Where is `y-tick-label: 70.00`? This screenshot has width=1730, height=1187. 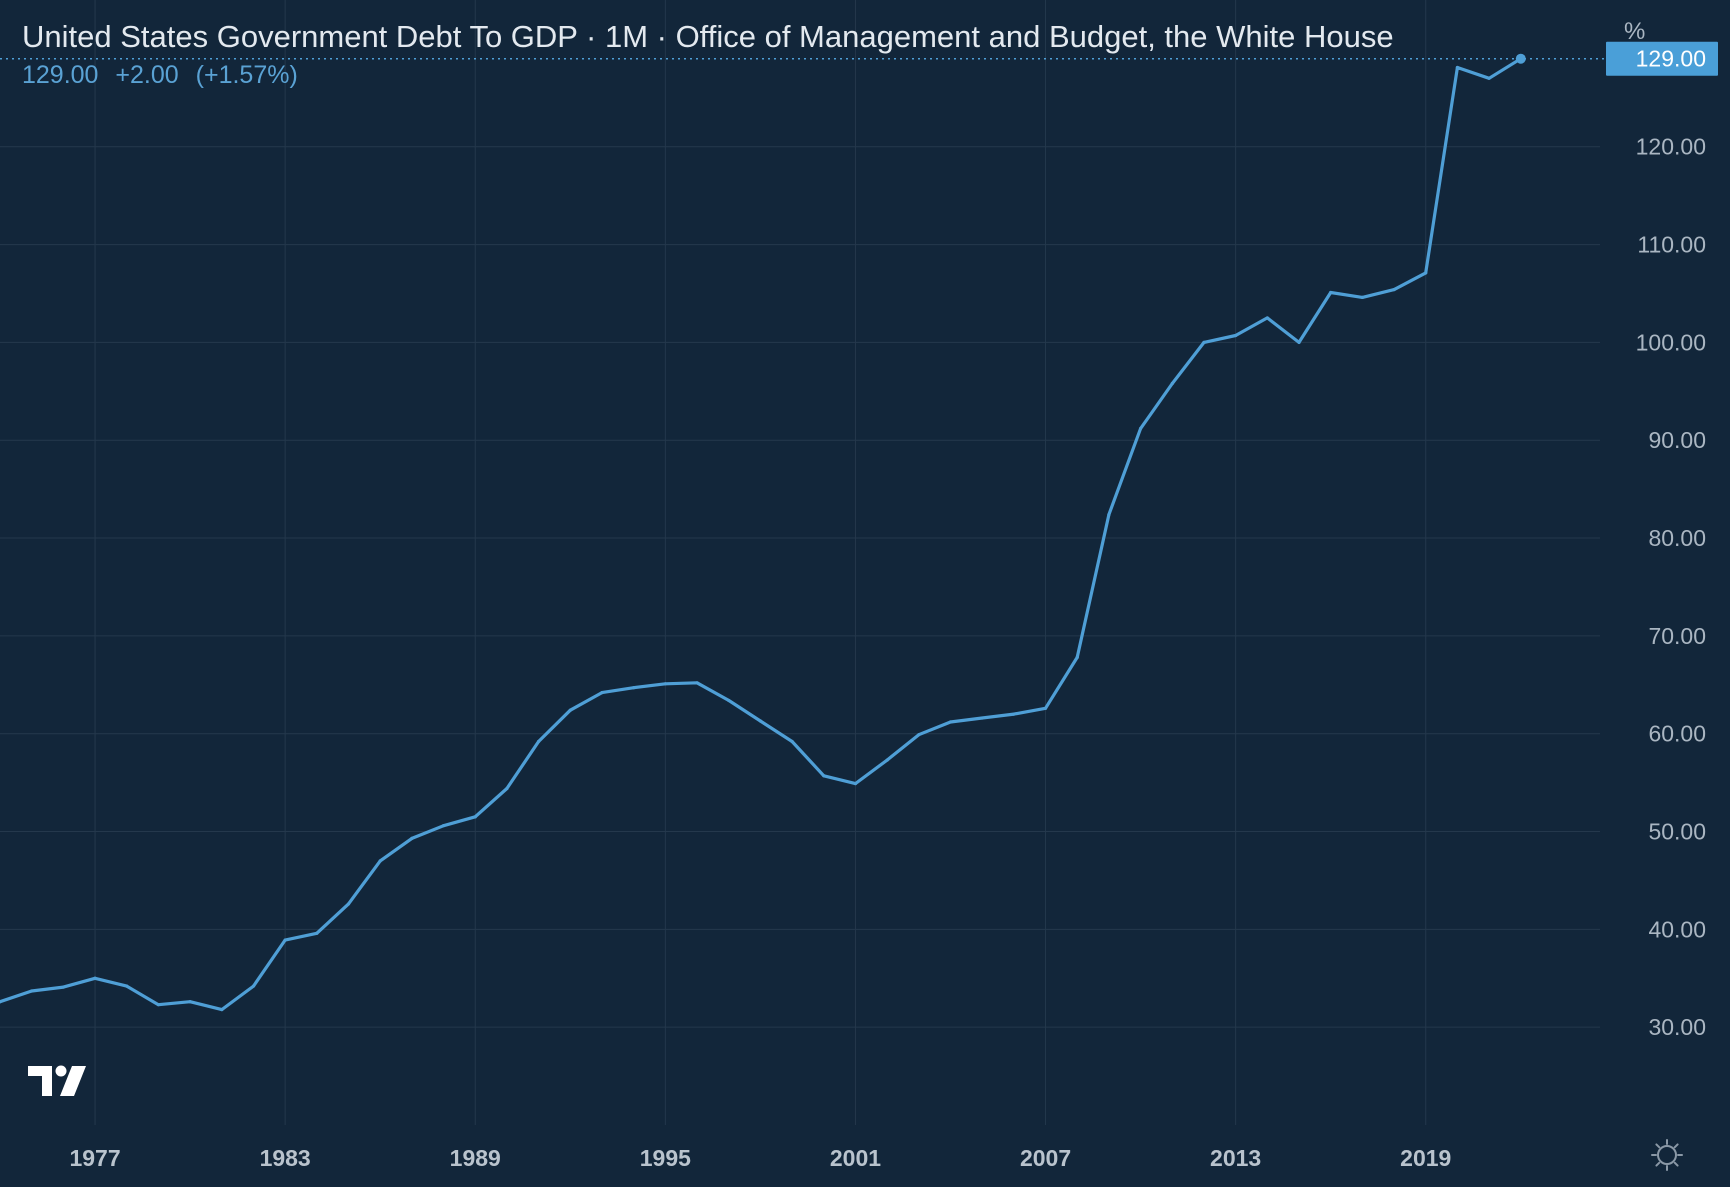
y-tick-label: 70.00 is located at coordinates (1677, 636).